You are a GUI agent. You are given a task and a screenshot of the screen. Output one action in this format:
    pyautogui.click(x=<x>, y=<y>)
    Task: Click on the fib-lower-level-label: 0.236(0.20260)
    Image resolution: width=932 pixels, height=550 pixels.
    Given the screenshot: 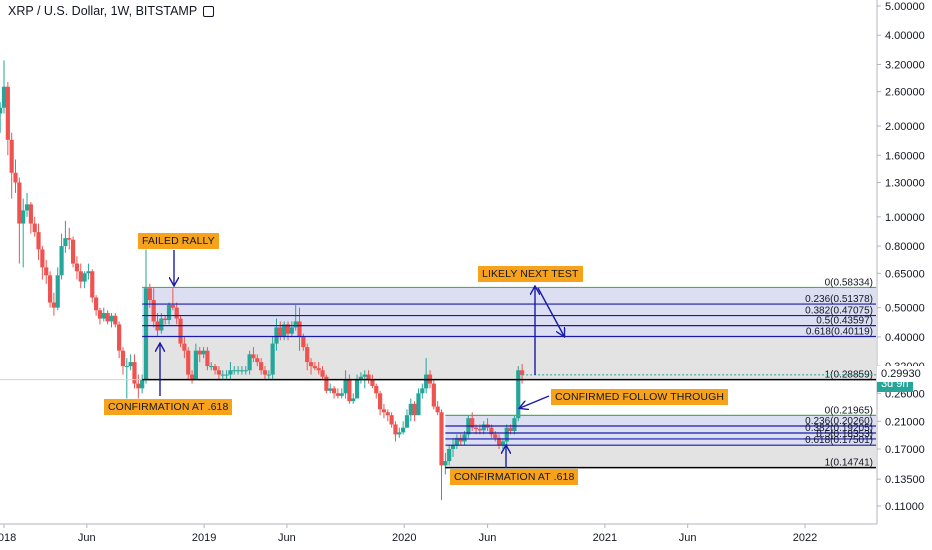 What is the action you would take?
    pyautogui.click(x=839, y=421)
    